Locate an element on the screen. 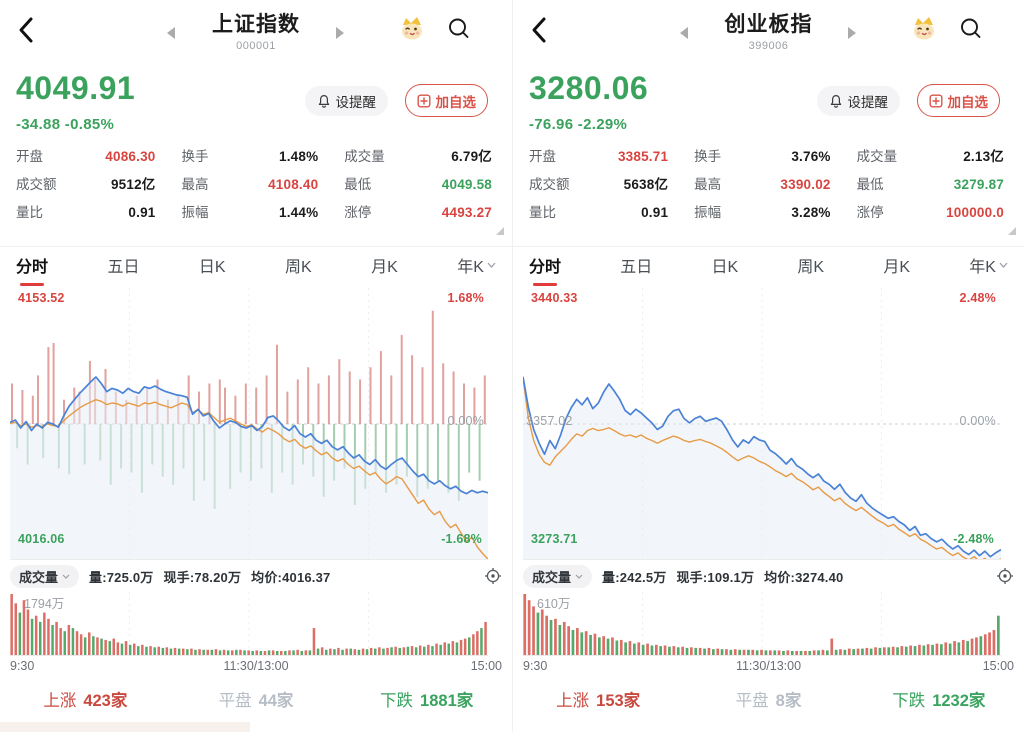 The height and width of the screenshot is (732, 1024). stat-label: 量比 is located at coordinates (29, 212).